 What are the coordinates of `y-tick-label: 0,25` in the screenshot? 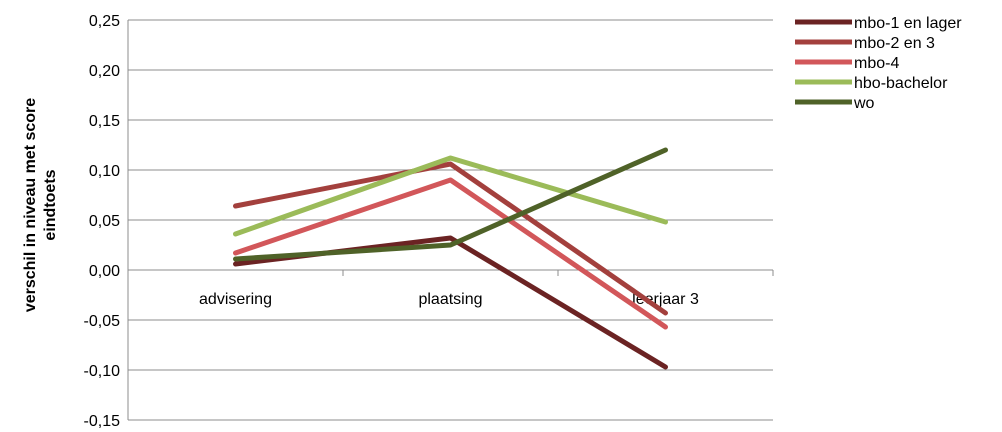 It's located at (104, 21).